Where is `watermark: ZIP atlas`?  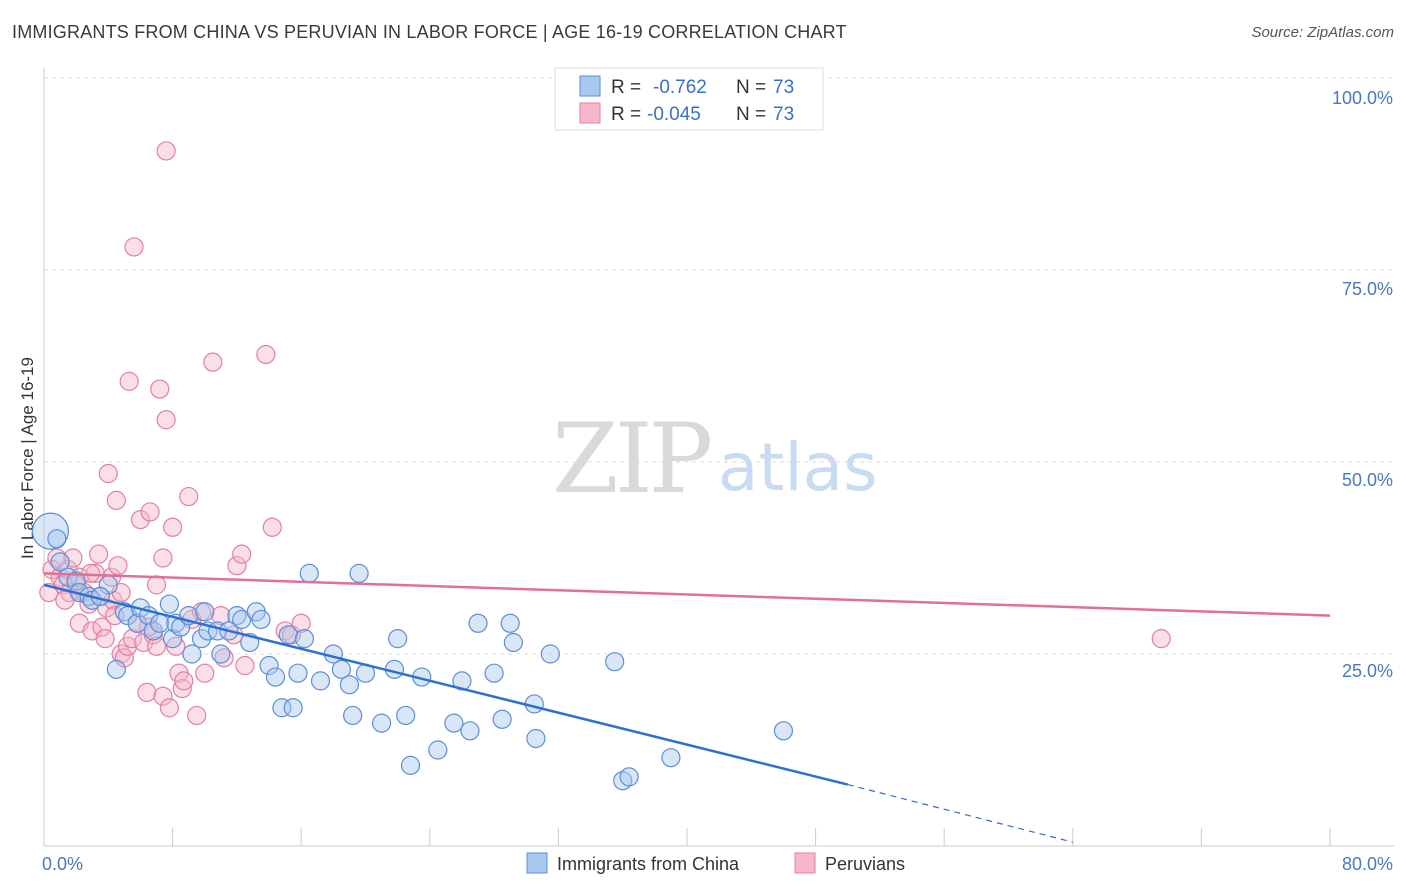
watermark: ZIP atlas is located at coordinates (715, 459).